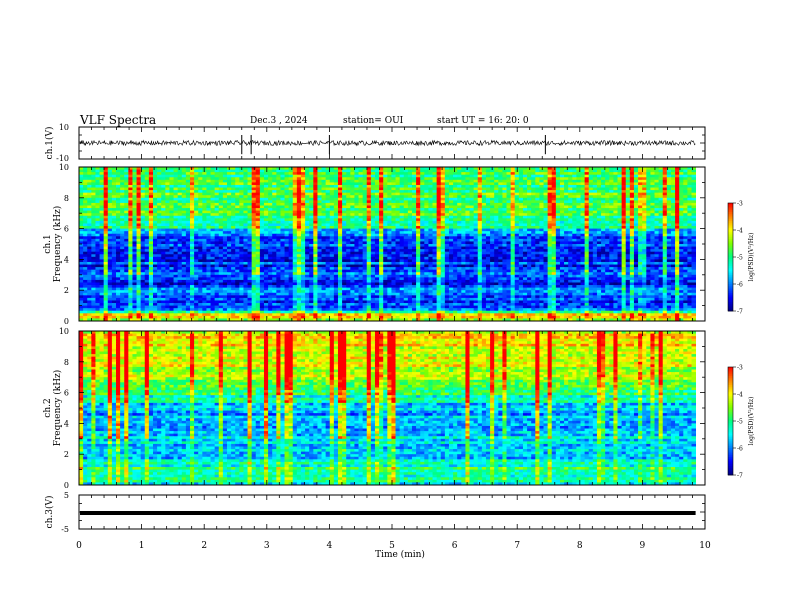  What do you see at coordinates (387, 145) in the screenshot?
I see `ch1-waveform-trace` at bounding box center [387, 145].